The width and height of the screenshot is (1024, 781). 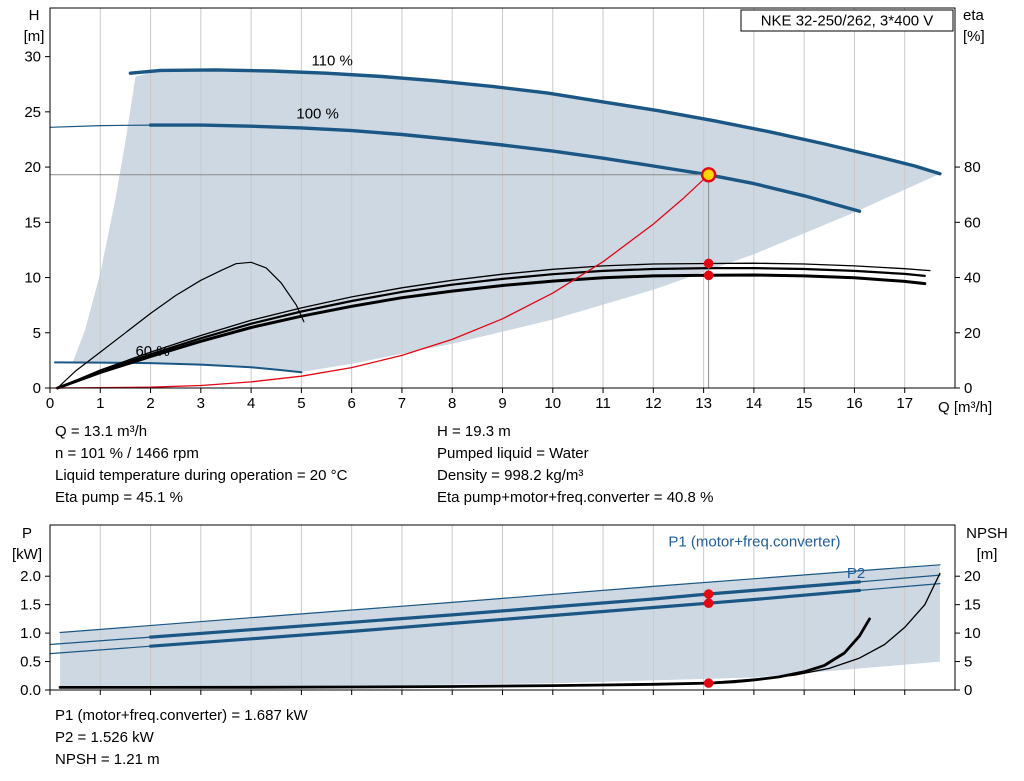 I want to click on eta-axis-label: eta [%], so click(x=985, y=26).